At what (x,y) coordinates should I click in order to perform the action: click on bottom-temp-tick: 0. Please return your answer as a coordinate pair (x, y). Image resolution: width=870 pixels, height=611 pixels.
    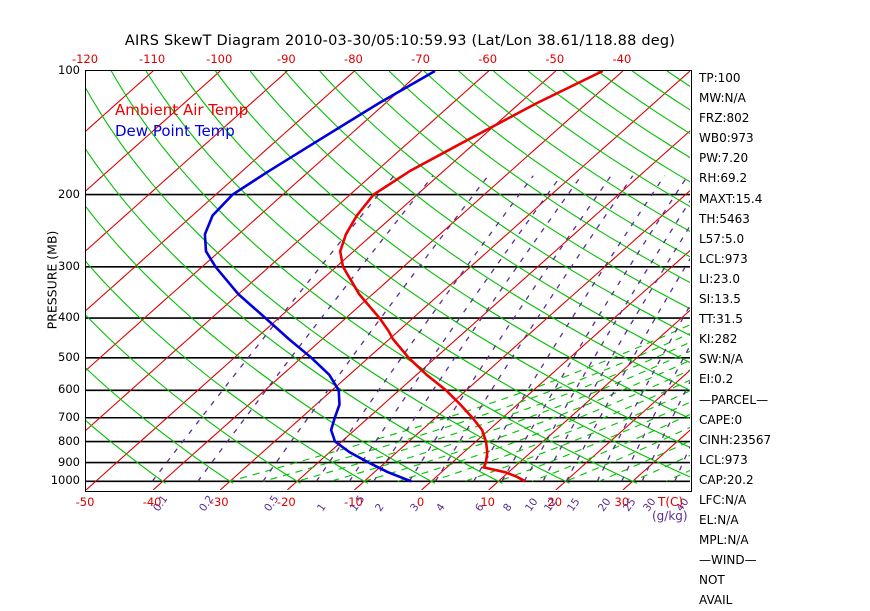
    Looking at the image, I should click on (420, 502).